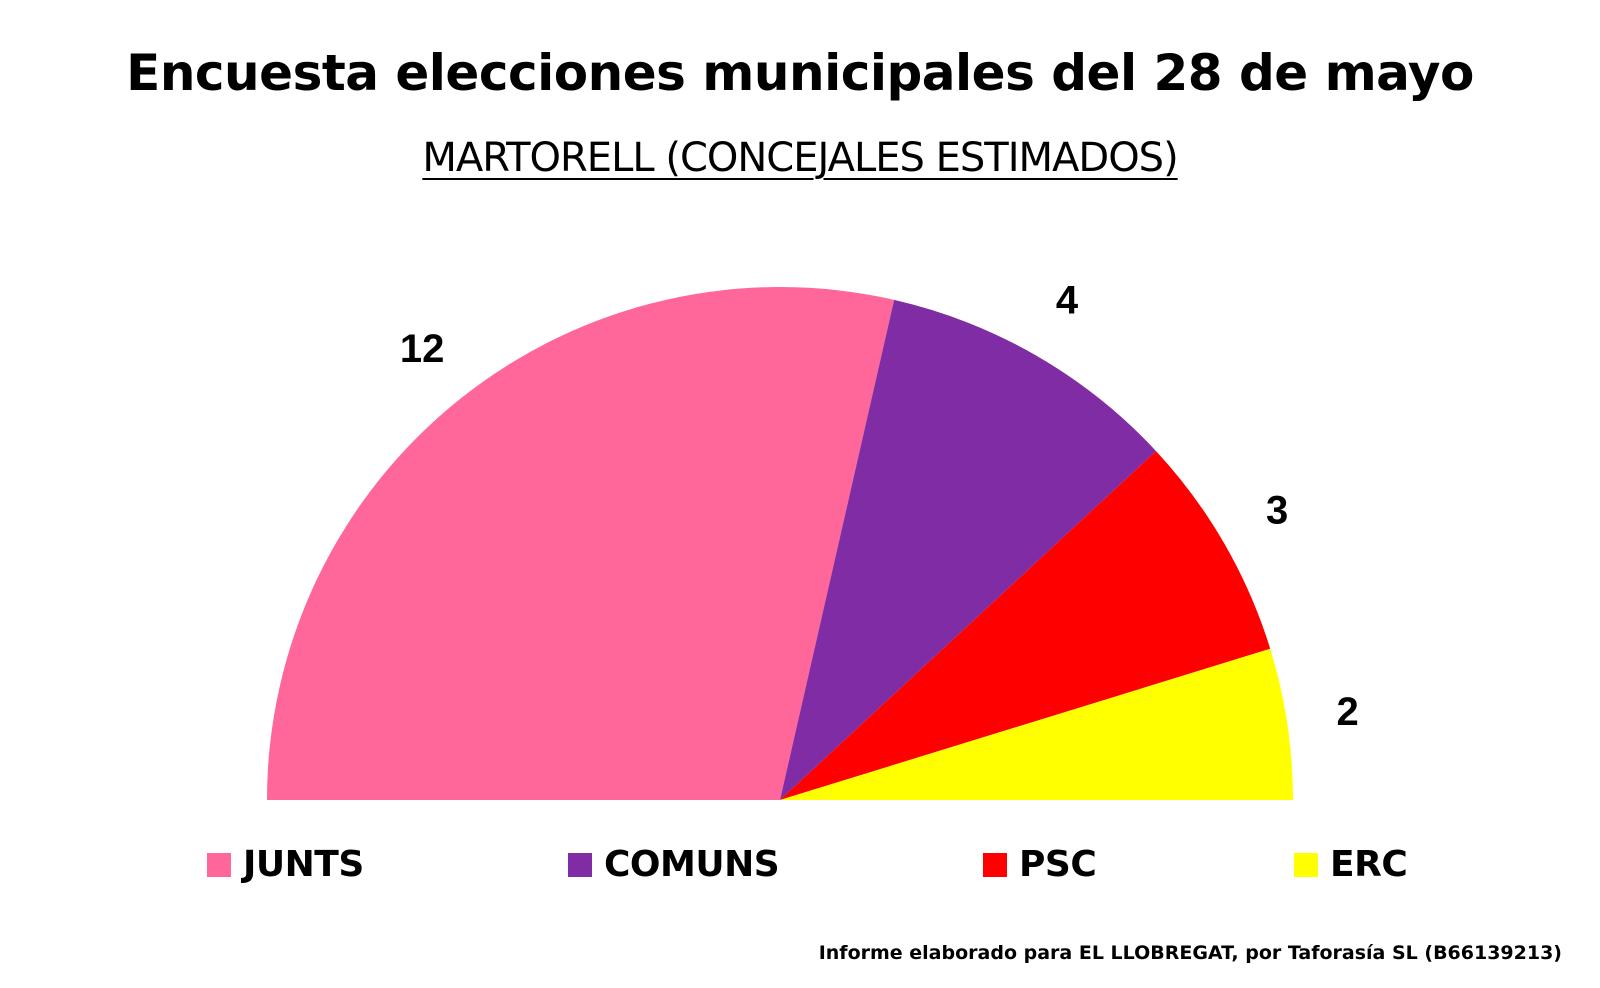 The image size is (1600, 988). I want to click on legend-swatch-junts, so click(219, 864).